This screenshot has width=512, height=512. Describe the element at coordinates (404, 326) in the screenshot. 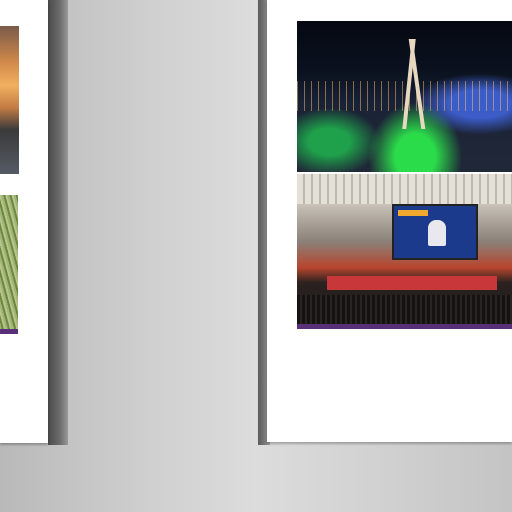

I see `right-page-accent-strip` at that location.